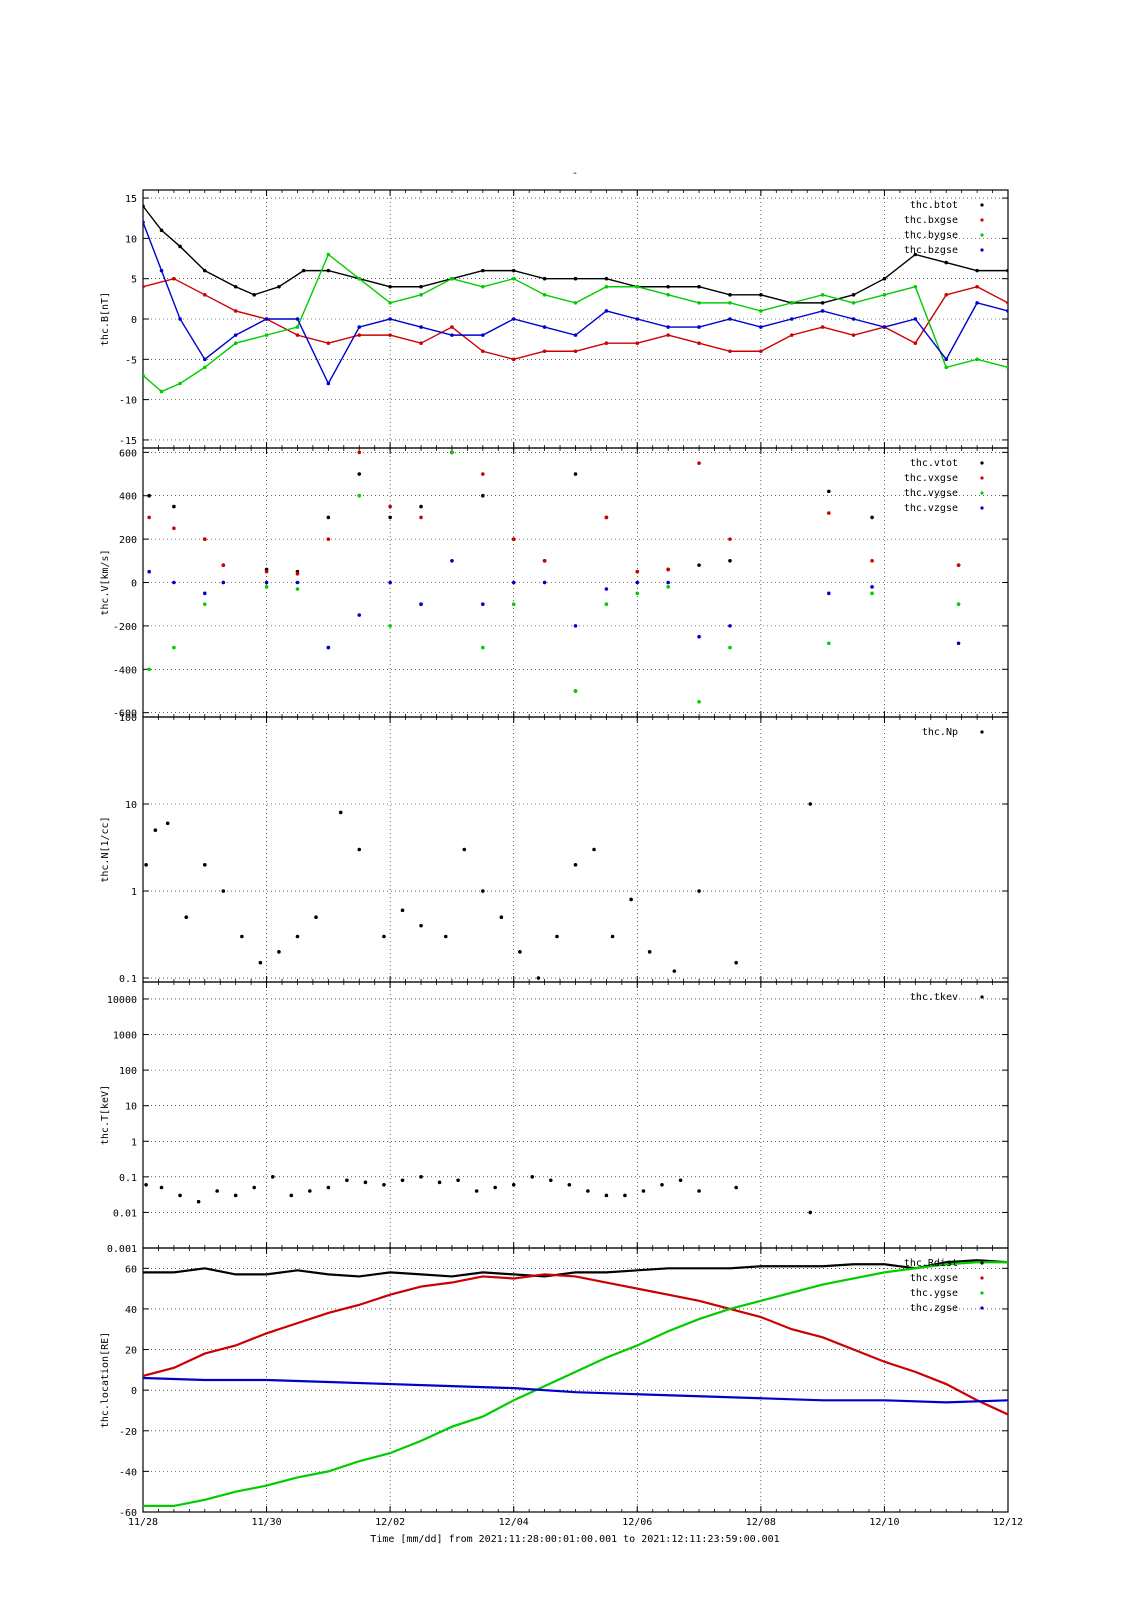 This screenshot has height=1600, width=1131. Describe the element at coordinates (128, 497) in the screenshot. I see `y-tick-label: 400` at that location.